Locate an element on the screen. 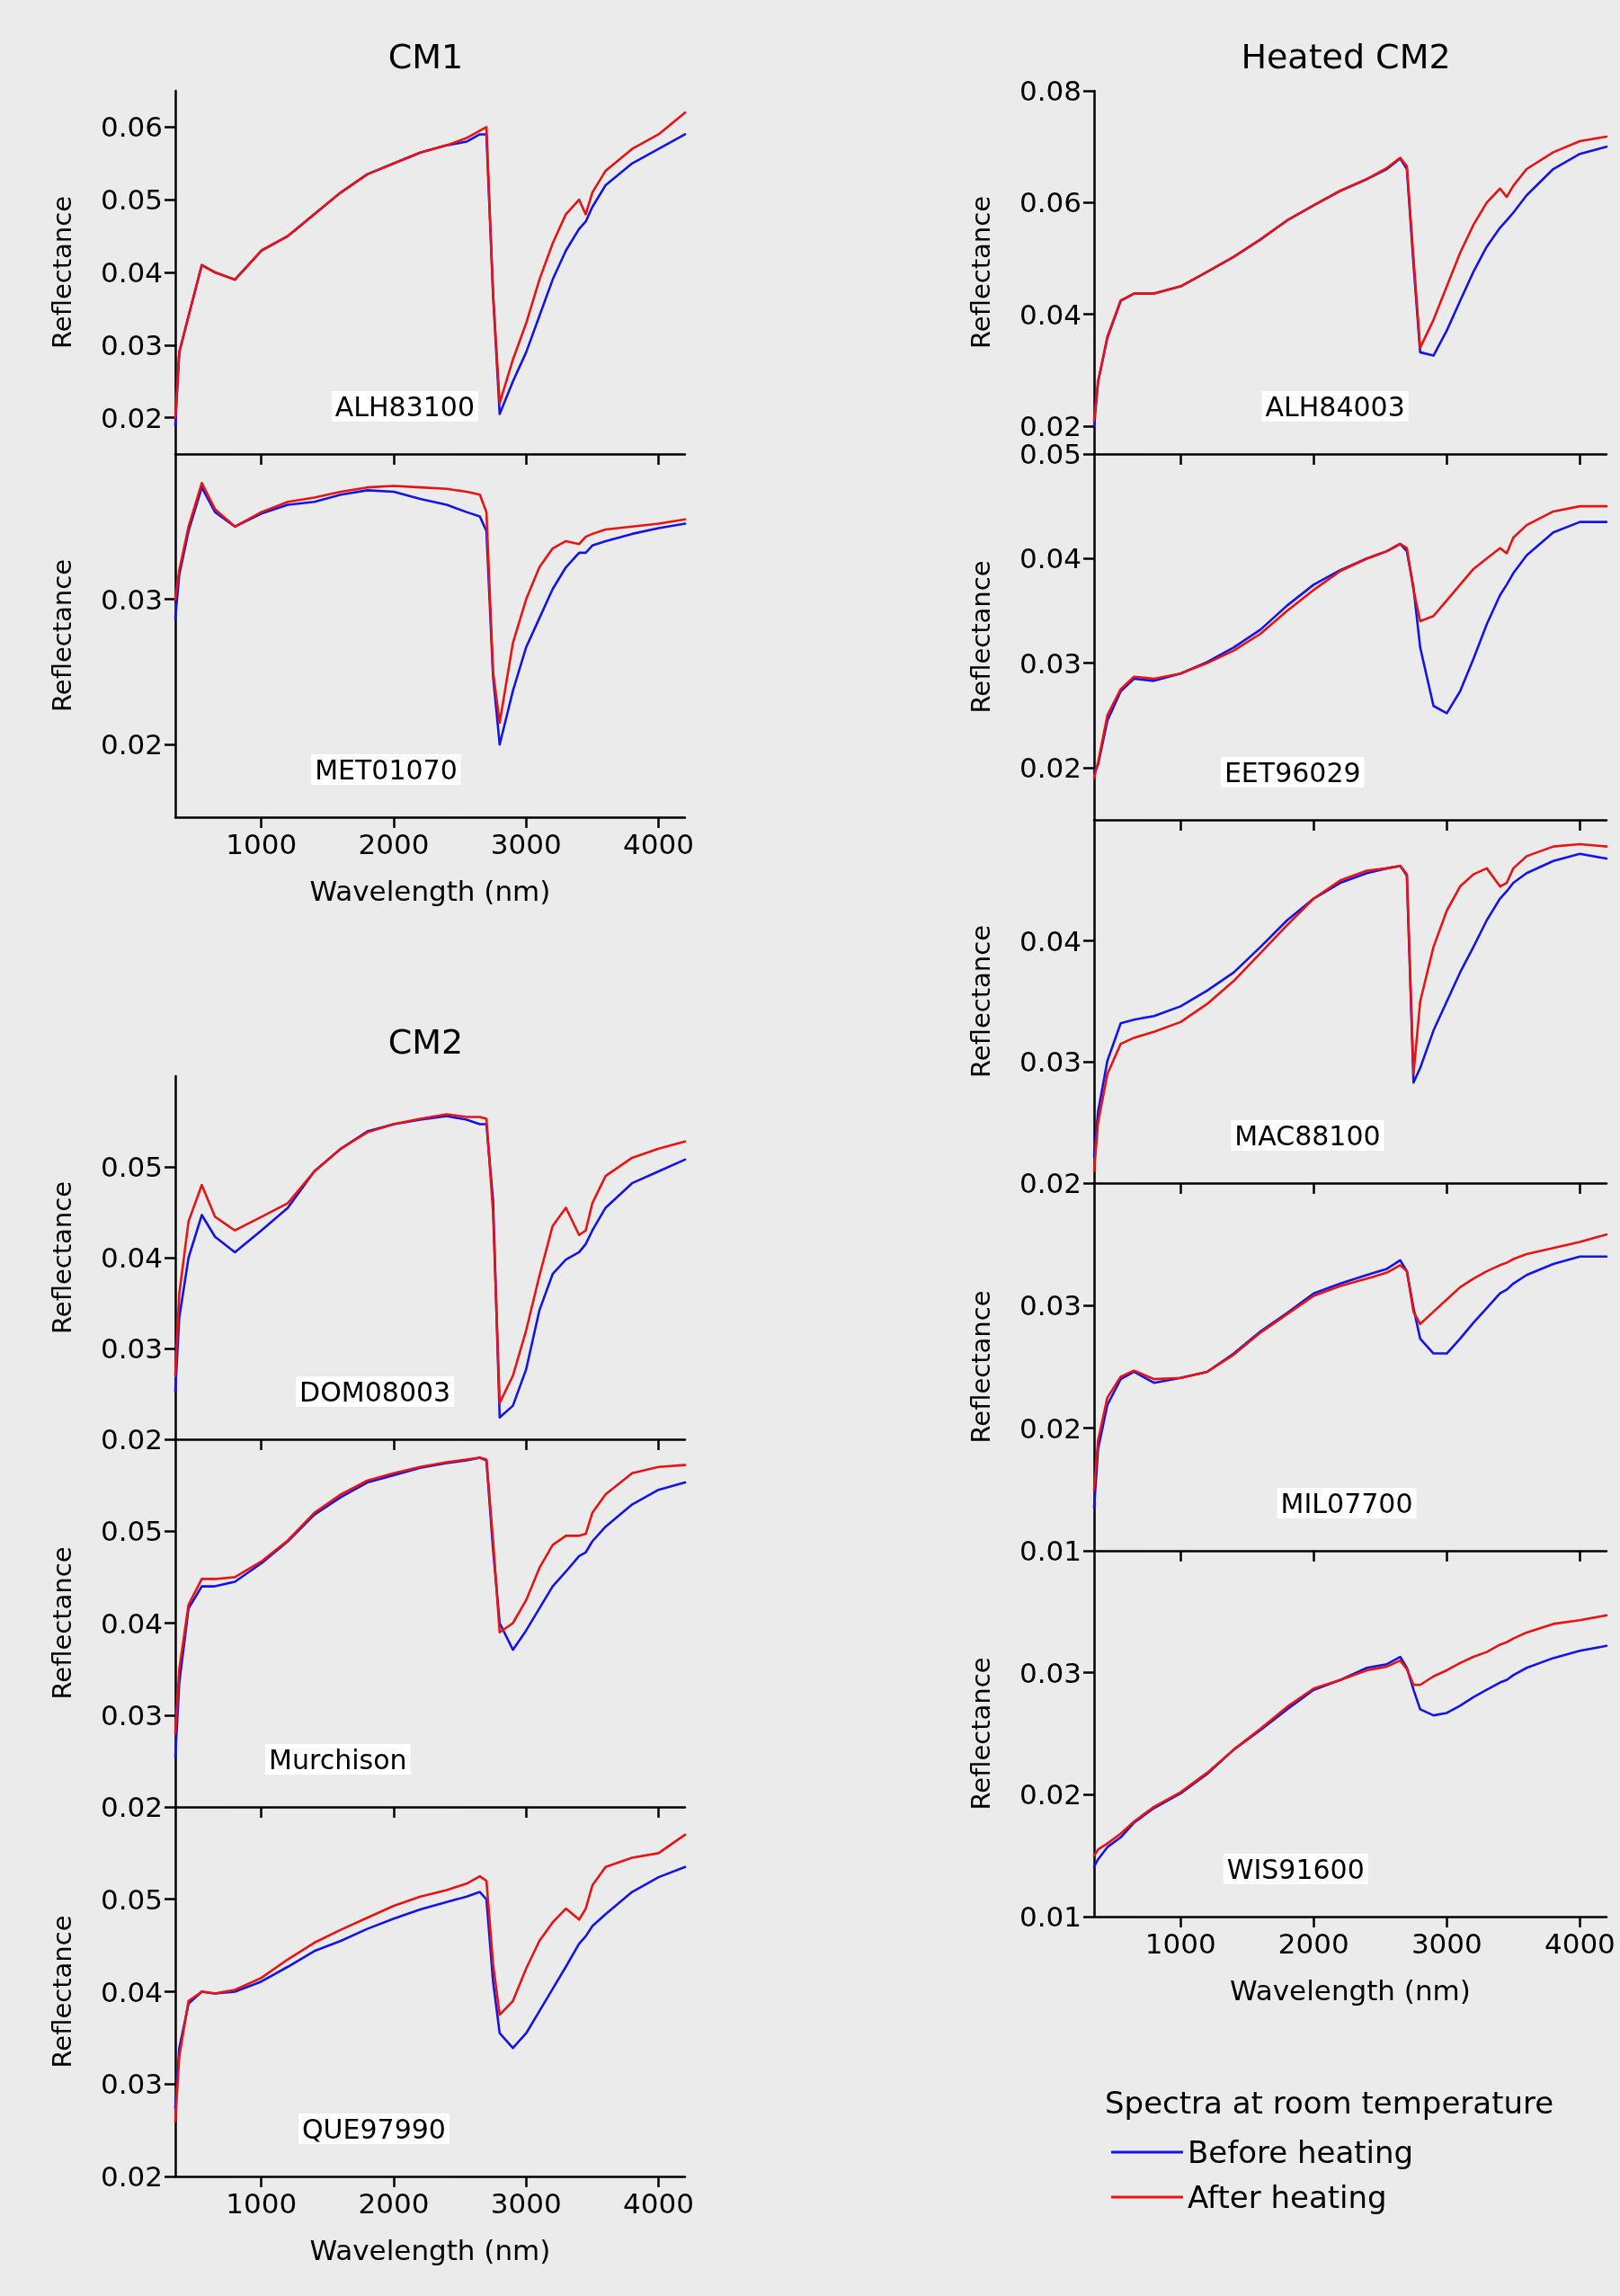 The height and width of the screenshot is (2296, 1620). annotation: ALH84003 is located at coordinates (1335, 406).